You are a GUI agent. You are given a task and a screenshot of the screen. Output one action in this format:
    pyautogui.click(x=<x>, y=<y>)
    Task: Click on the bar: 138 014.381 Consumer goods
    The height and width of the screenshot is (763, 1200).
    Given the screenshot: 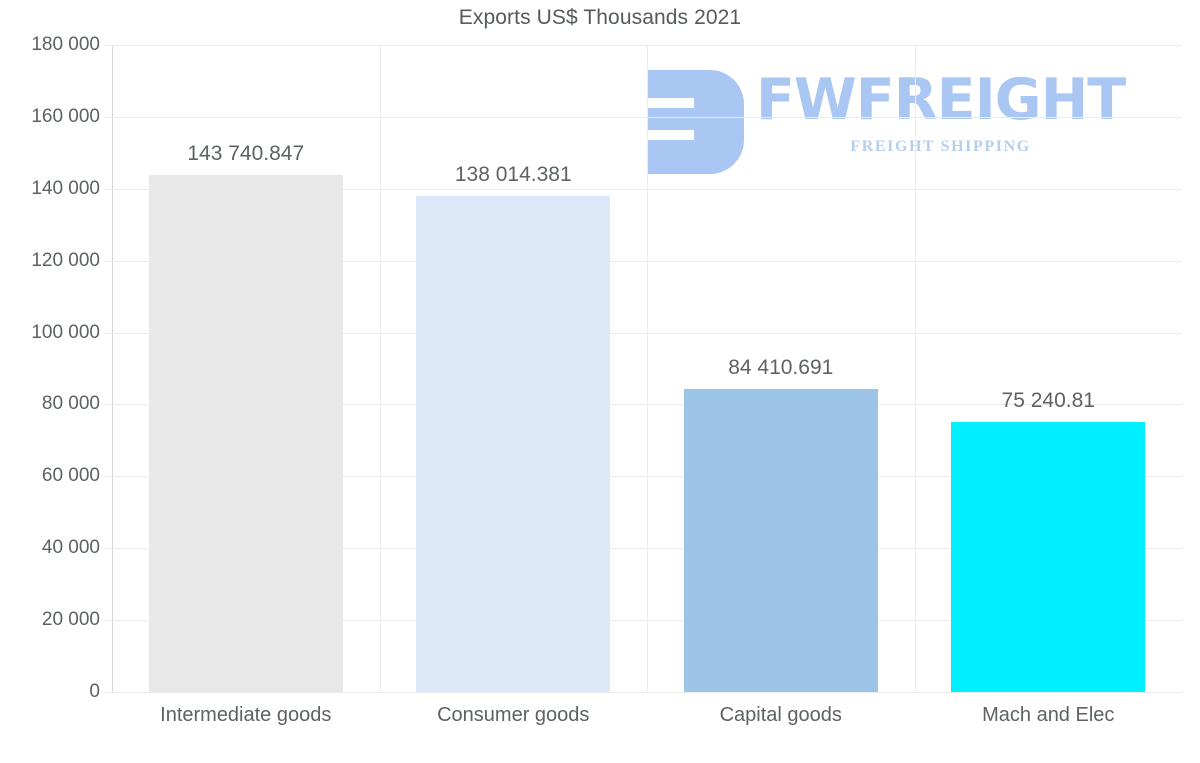 What is the action you would take?
    pyautogui.click(x=513, y=444)
    